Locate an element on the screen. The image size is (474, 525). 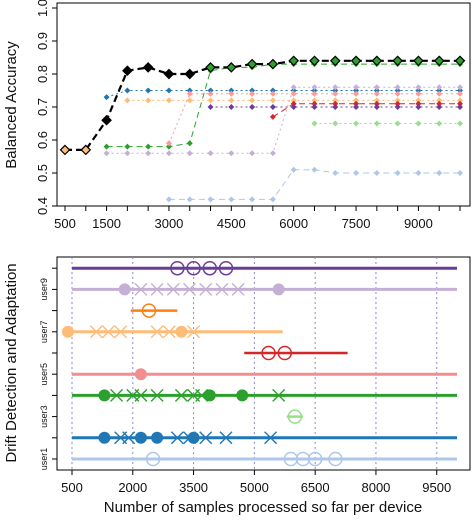
drift-y-axis-title: Drift Detection and Adaptation is located at coordinates (11, 362).